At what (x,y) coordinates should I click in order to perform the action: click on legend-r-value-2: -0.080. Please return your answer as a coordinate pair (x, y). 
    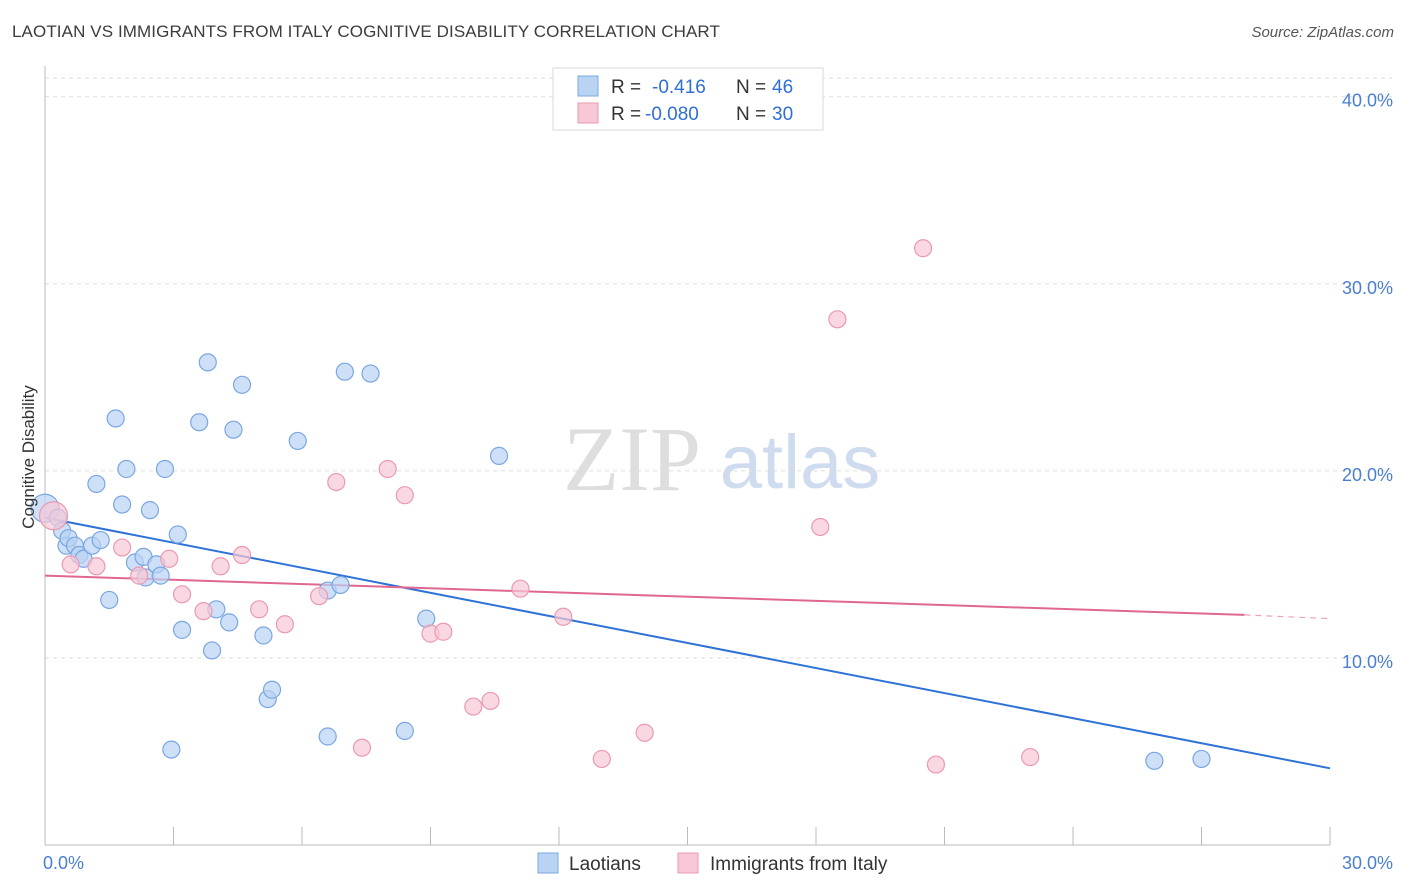
    Looking at the image, I should click on (672, 114).